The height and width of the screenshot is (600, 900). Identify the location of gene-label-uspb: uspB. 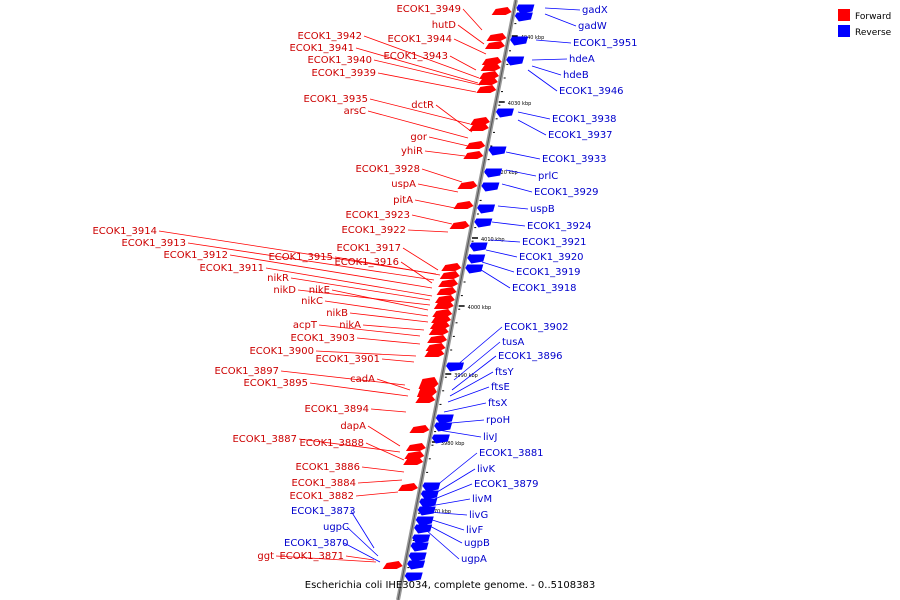
(542, 209).